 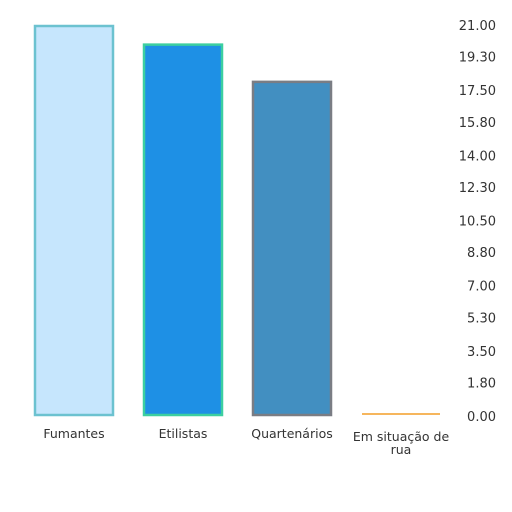 What do you see at coordinates (401, 449) in the screenshot?
I see `x-category-label-line: rua` at bounding box center [401, 449].